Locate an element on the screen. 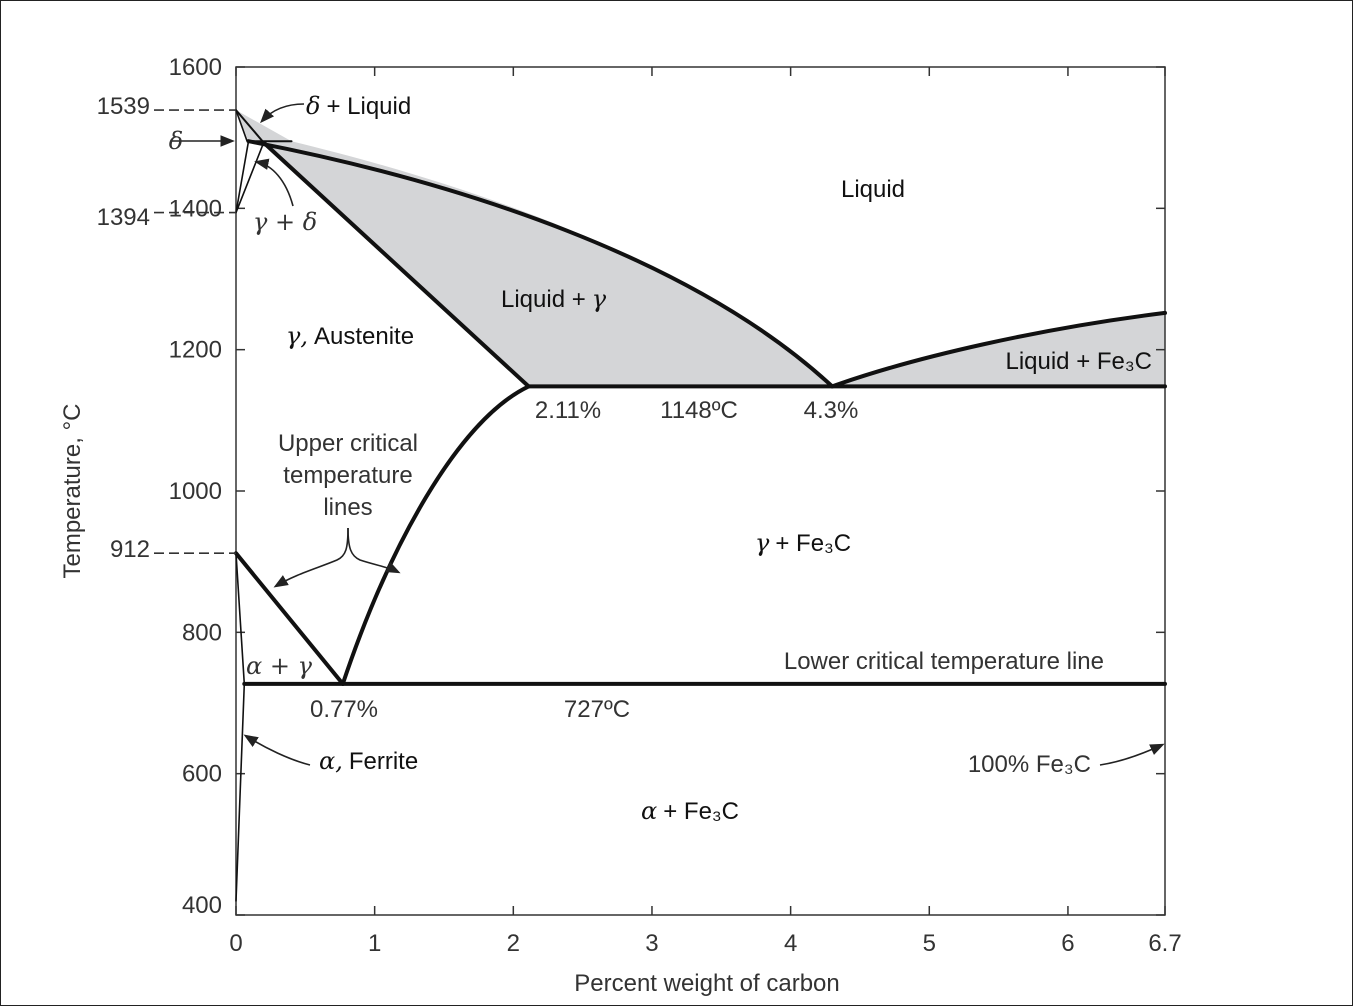  upper-critical-arrow-right is located at coordinates (374, 550).